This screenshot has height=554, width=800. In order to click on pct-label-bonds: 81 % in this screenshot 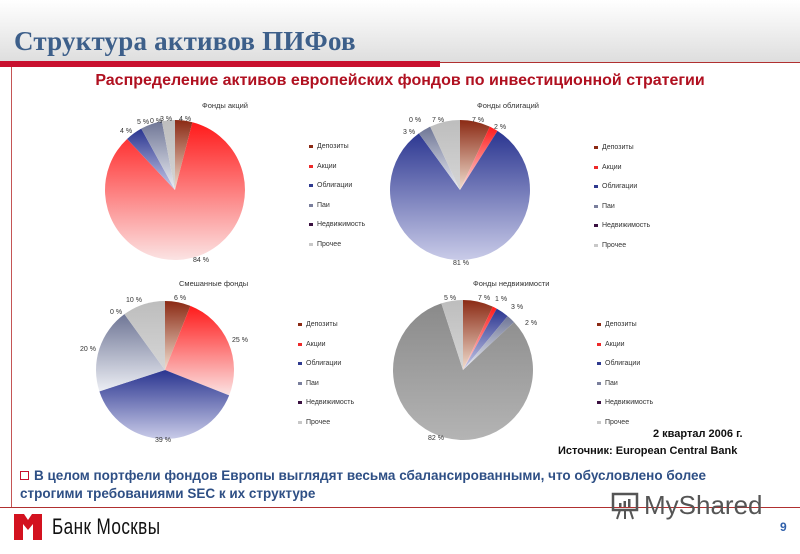, I will do `click(461, 263)`.